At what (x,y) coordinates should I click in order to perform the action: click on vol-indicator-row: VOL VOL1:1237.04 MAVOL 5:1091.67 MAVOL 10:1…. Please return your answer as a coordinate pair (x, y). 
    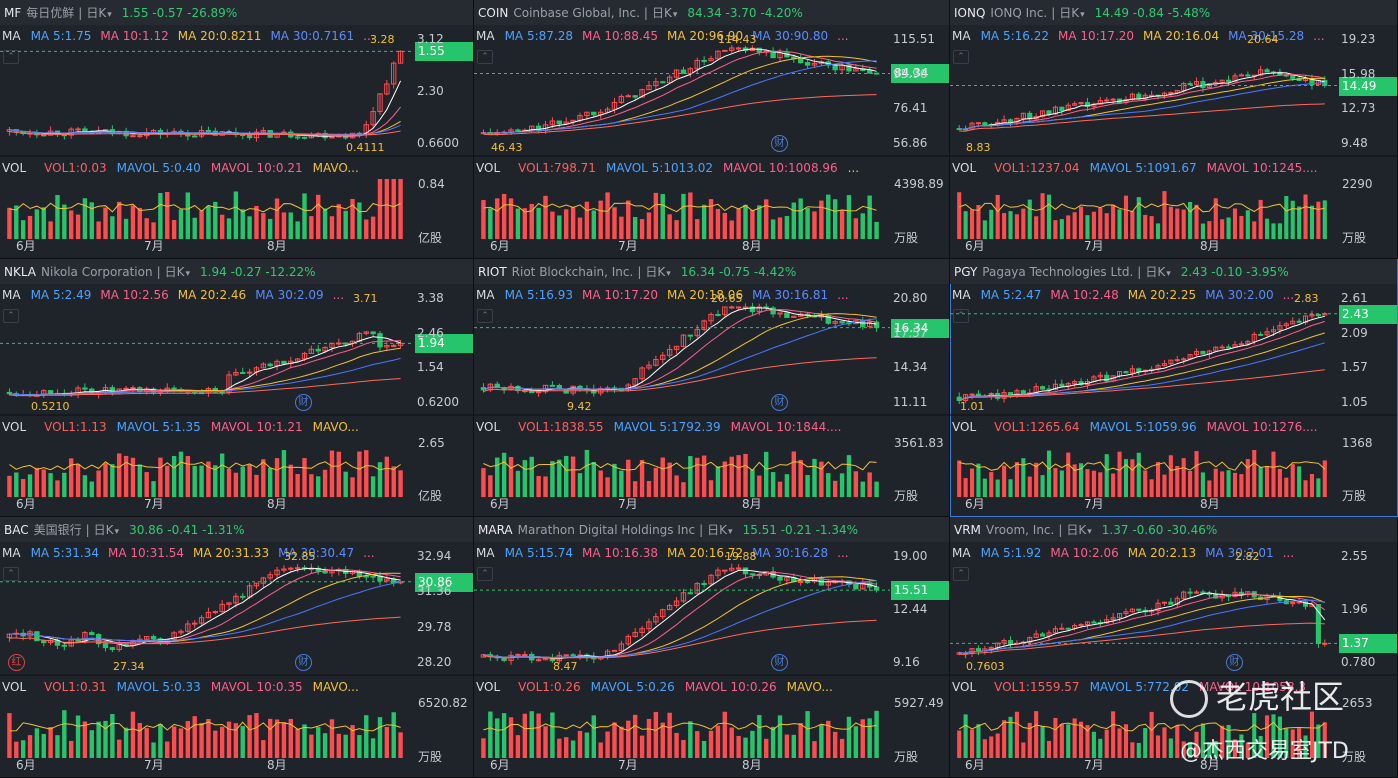
    Looking at the image, I should click on (1144, 168).